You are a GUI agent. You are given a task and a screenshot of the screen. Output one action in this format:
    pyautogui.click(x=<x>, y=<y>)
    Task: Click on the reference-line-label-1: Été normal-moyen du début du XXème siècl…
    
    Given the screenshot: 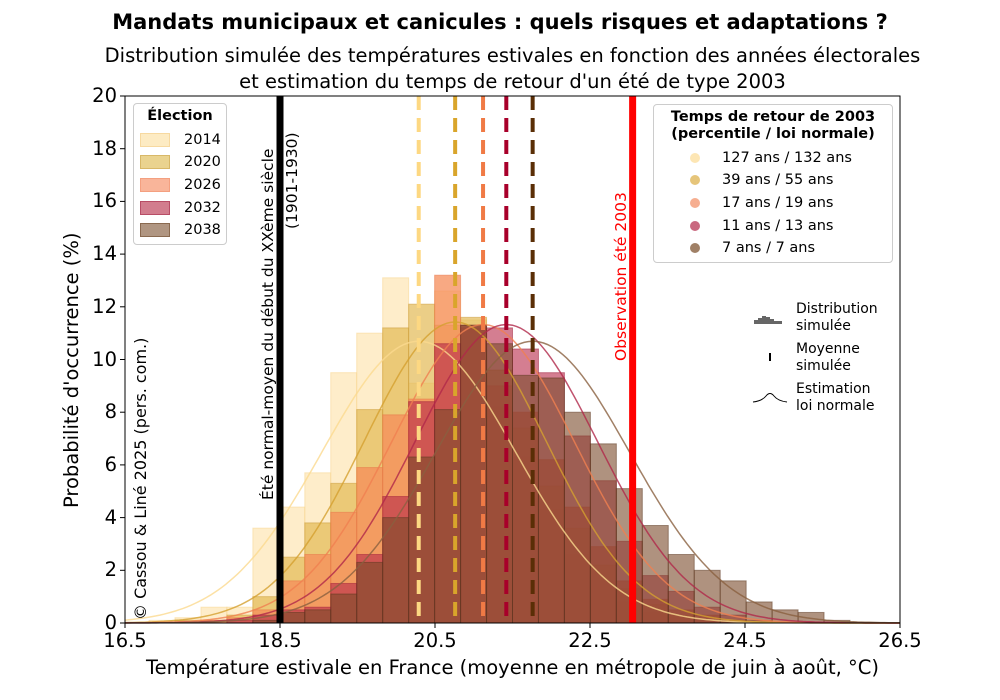 What is the action you would take?
    pyautogui.click(x=268, y=324)
    